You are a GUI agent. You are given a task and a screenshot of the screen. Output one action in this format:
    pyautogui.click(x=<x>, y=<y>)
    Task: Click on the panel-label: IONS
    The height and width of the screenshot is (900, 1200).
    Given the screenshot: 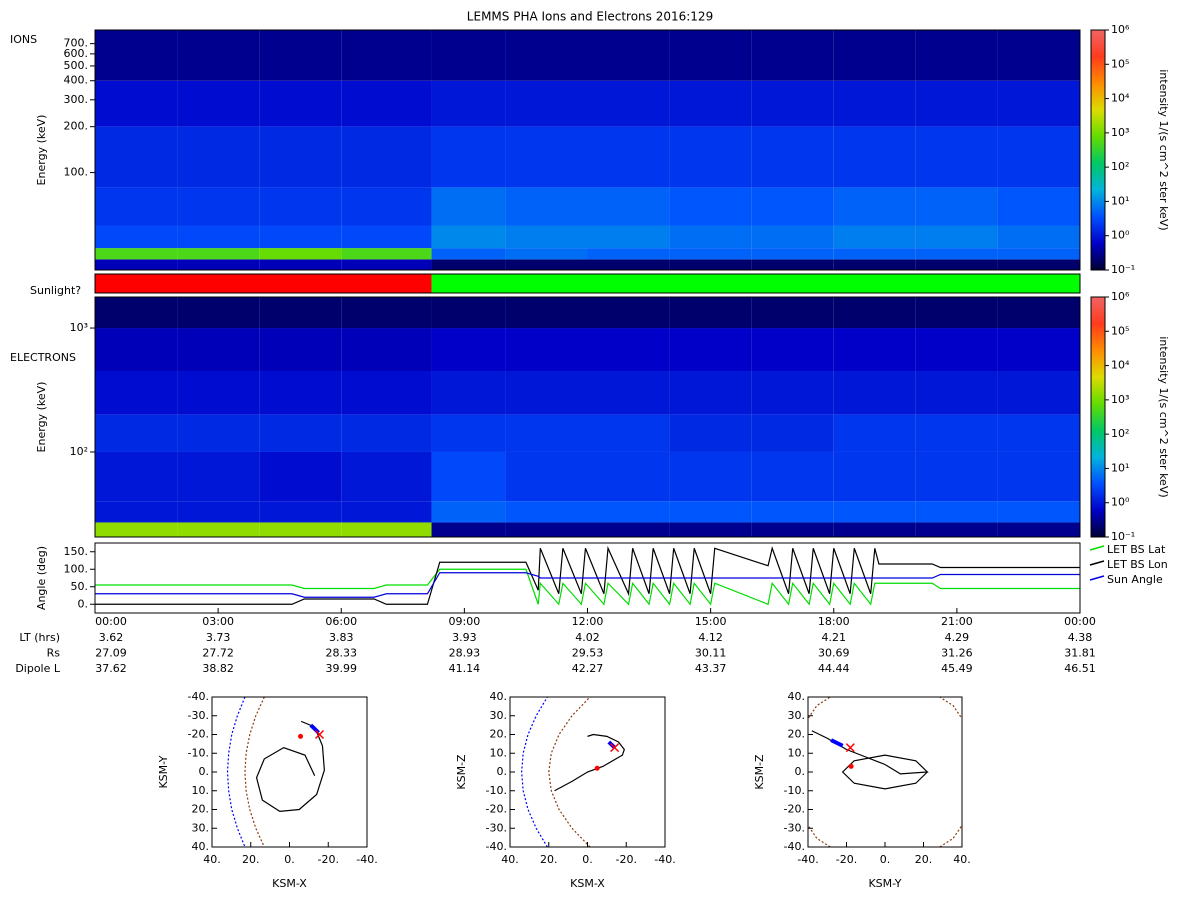 What is the action you would take?
    pyautogui.click(x=23, y=39)
    